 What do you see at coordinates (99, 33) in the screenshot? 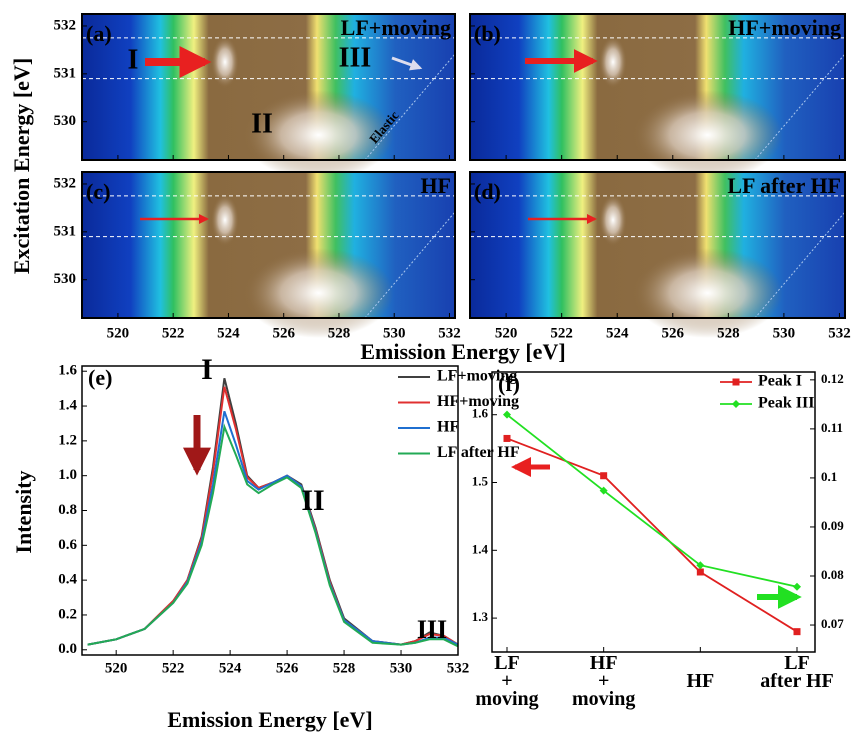
I see `panel-label: (a)` at bounding box center [99, 33].